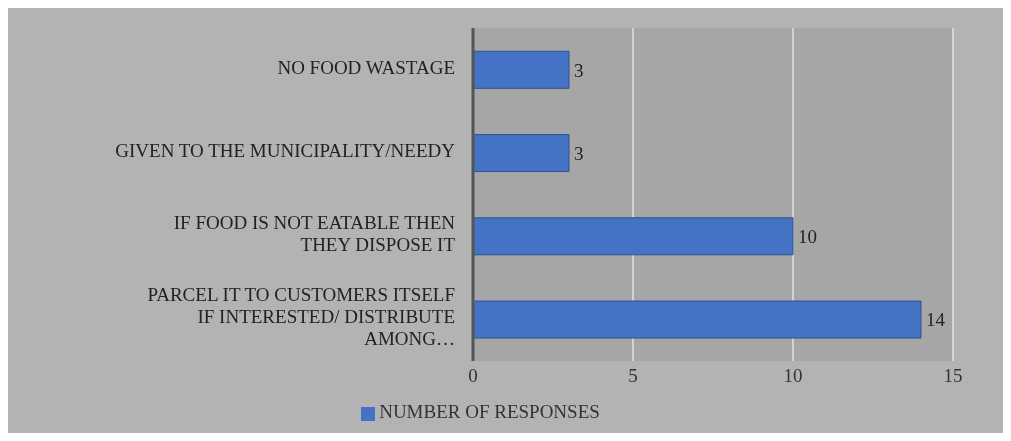  What do you see at coordinates (953, 376) in the screenshot?
I see `x-tick-label: 15` at bounding box center [953, 376].